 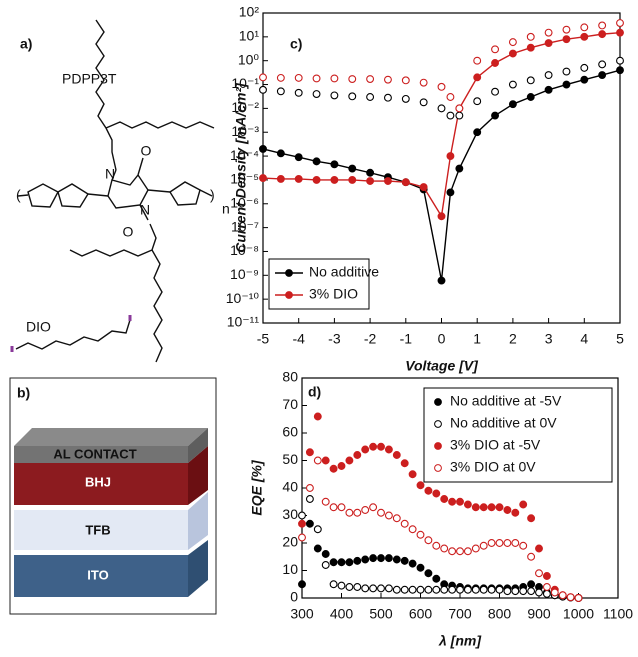 I want to click on bracket: (, so click(x=18, y=195).